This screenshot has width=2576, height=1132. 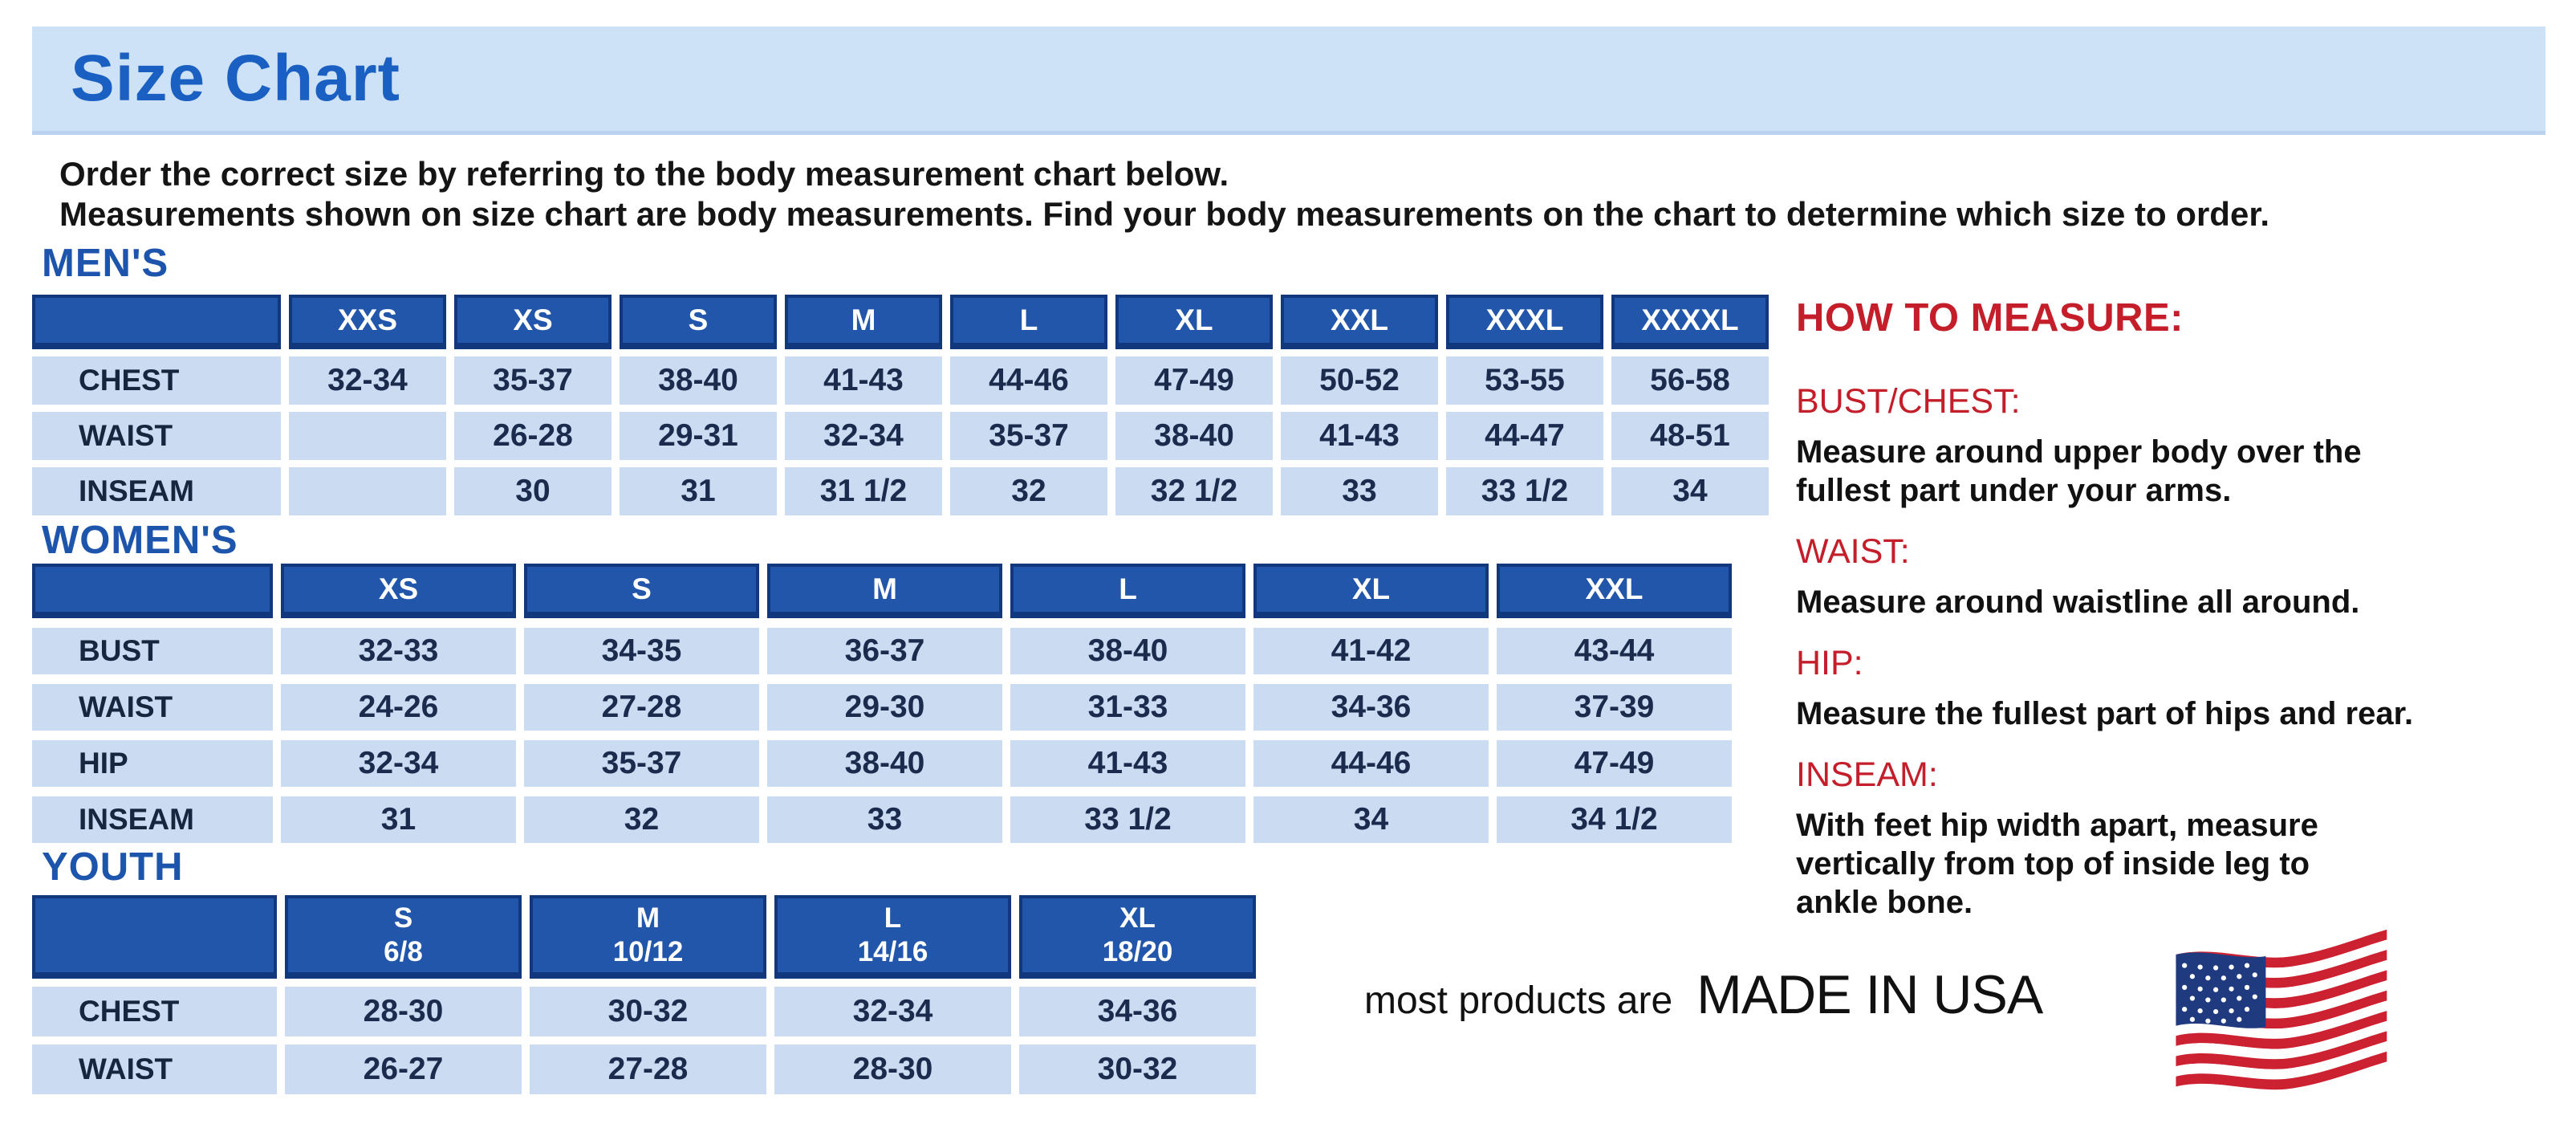 What do you see at coordinates (648, 952) in the screenshot?
I see `age-range-label: 10/12` at bounding box center [648, 952].